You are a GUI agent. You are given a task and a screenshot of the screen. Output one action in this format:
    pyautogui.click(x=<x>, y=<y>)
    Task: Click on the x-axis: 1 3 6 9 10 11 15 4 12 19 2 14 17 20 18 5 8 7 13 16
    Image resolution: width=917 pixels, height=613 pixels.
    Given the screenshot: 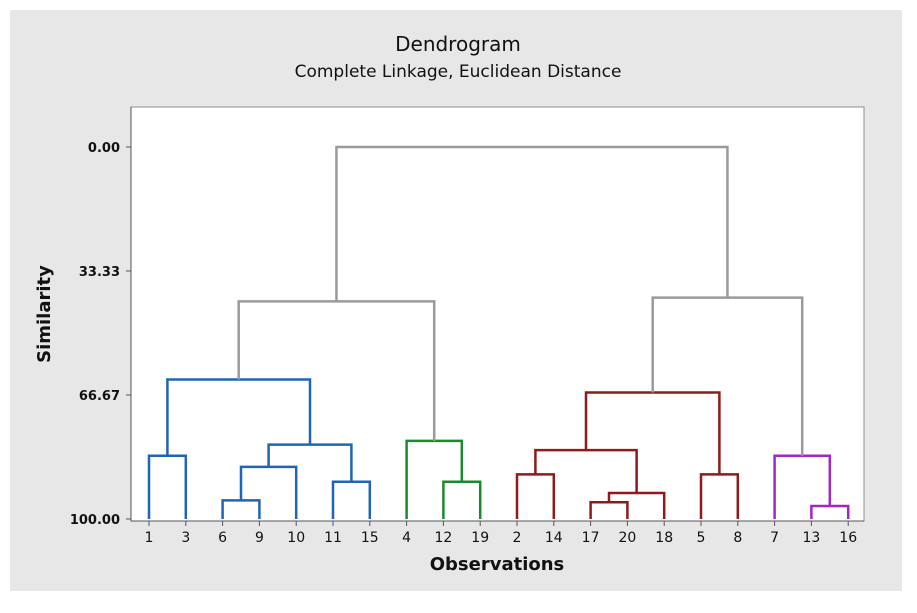 What is the action you would take?
    pyautogui.click(x=497, y=533)
    